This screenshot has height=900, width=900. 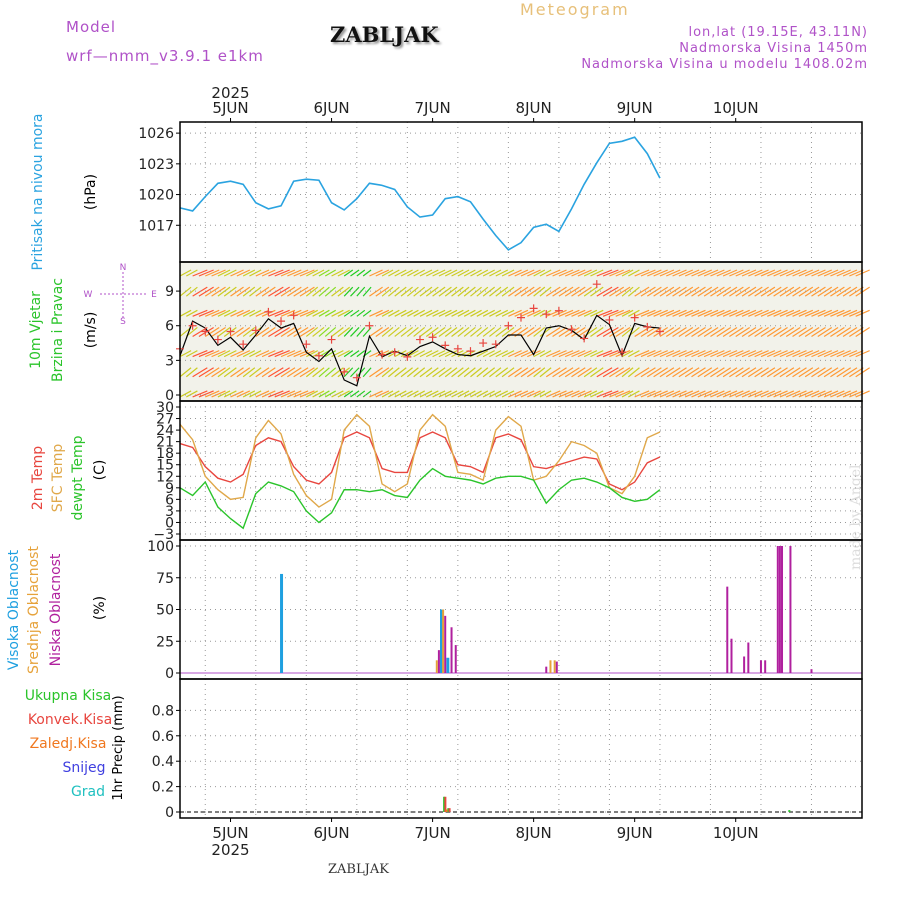 What do you see at coordinates (58, 330) in the screenshot?
I see `wind-side-label-2: Brzina i Pravac` at bounding box center [58, 330].